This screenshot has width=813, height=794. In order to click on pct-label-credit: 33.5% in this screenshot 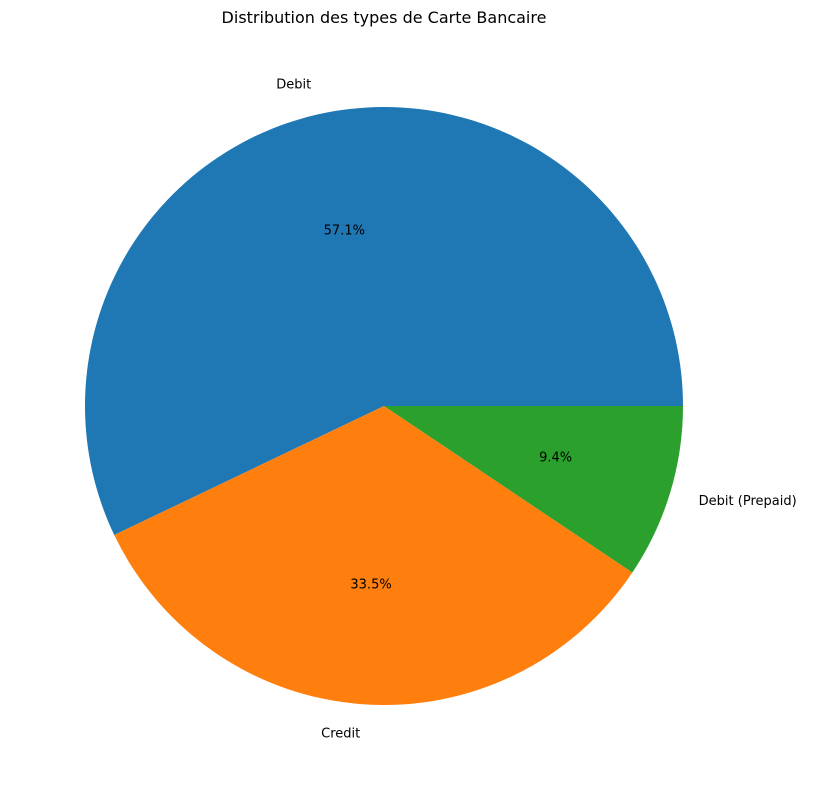, I will do `click(370, 584)`.